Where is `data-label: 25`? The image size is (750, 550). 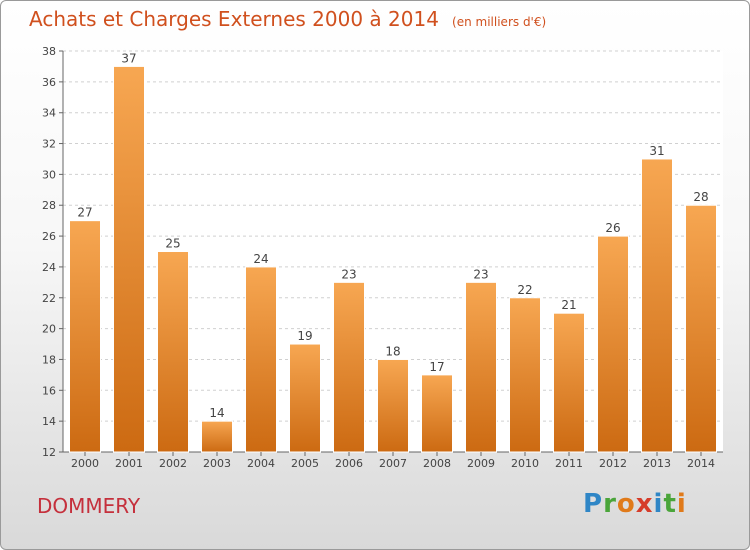
data-label: 25 is located at coordinates (172, 244).